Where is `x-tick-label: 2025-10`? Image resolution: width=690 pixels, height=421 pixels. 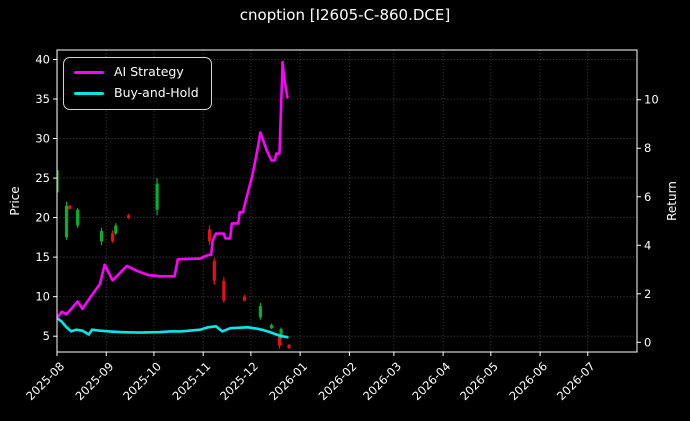
x-tick-label: 2025-10 is located at coordinates (142, 381).